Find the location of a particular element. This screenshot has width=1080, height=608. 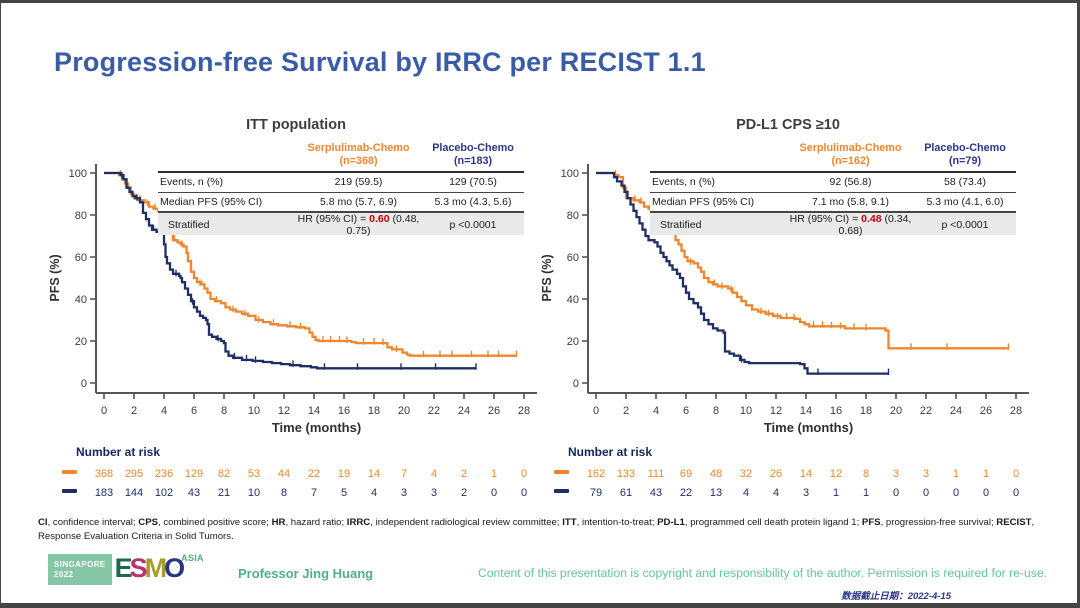

serplulimab-n: (n=162) is located at coordinates (850, 160).